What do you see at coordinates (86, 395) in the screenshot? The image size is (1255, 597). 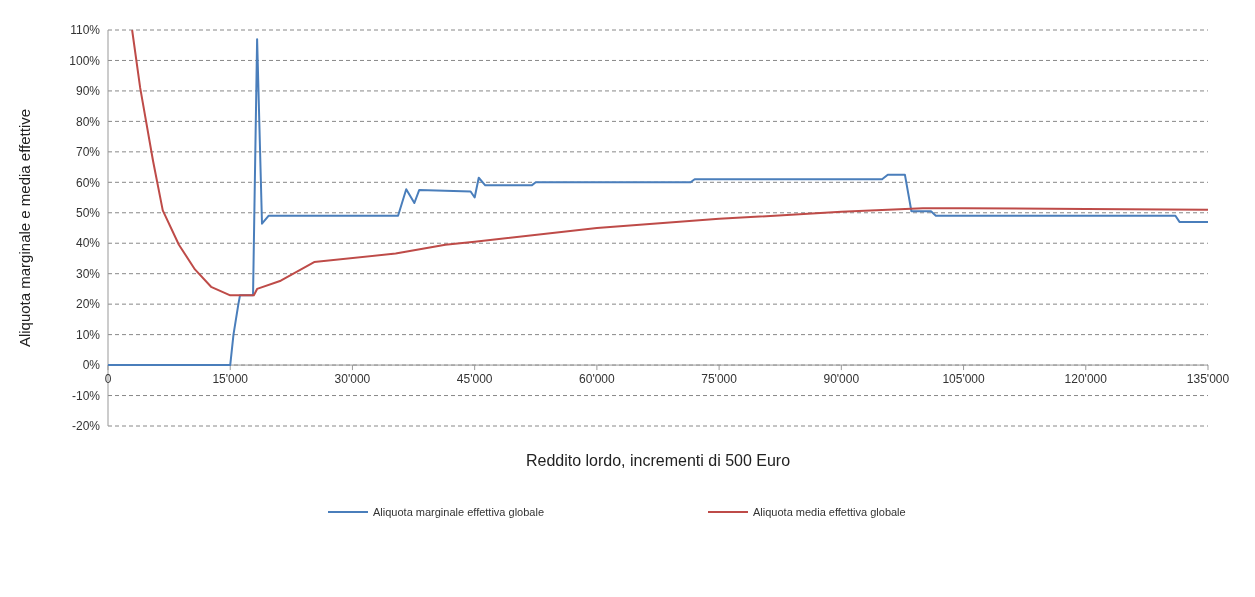 I see `y-tick-label: -10%` at bounding box center [86, 395].